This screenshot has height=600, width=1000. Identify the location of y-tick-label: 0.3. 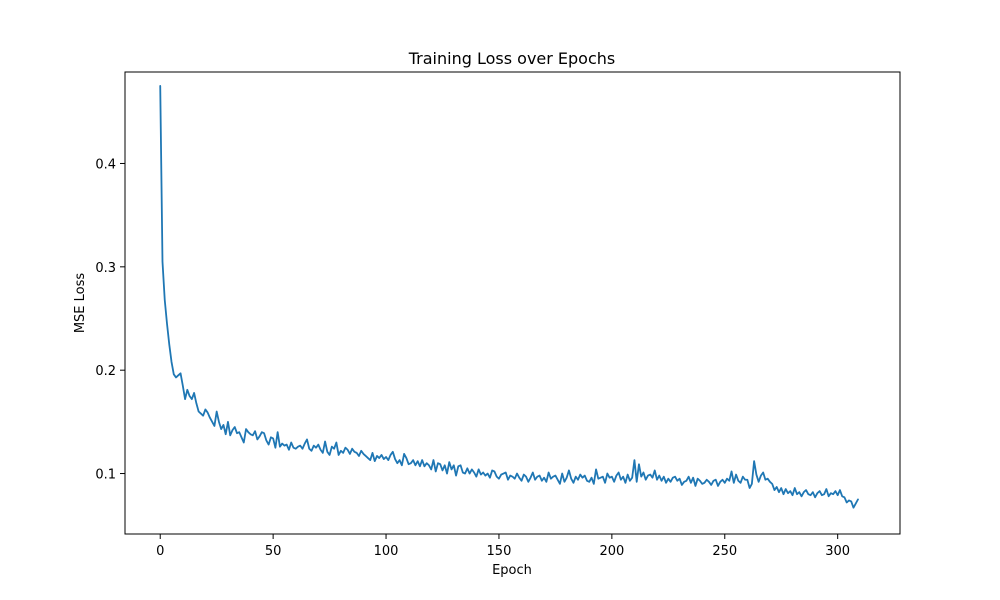
(105, 268).